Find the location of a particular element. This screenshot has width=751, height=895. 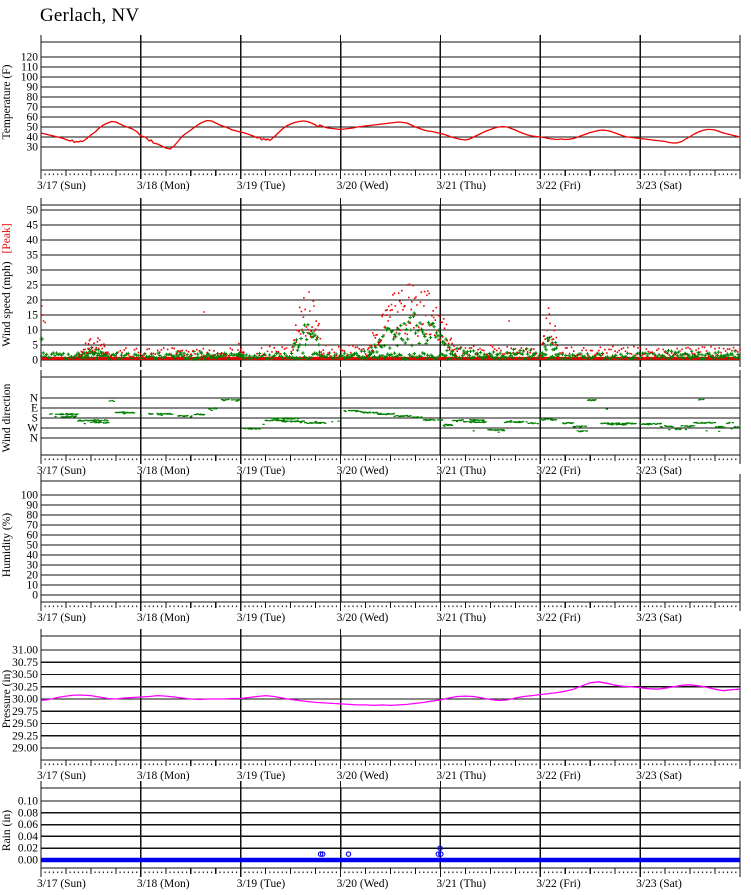

y-tick-label: 45 is located at coordinates (33, 226).